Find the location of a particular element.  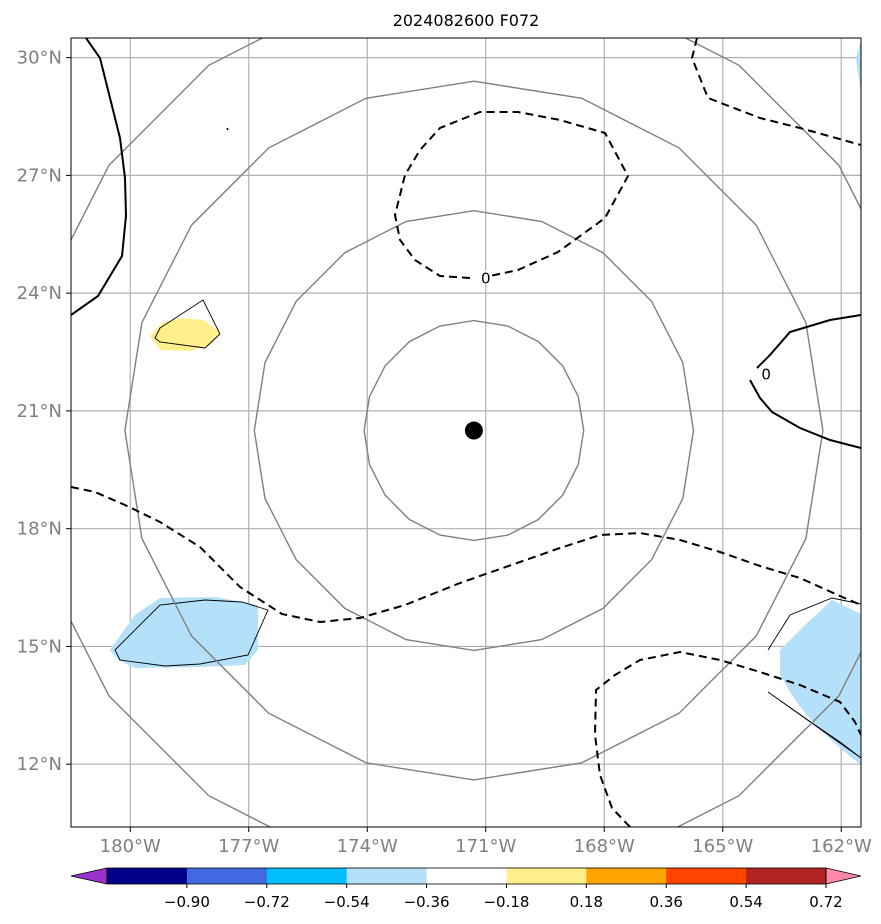

positive-shade-region is located at coordinates (185, 334).